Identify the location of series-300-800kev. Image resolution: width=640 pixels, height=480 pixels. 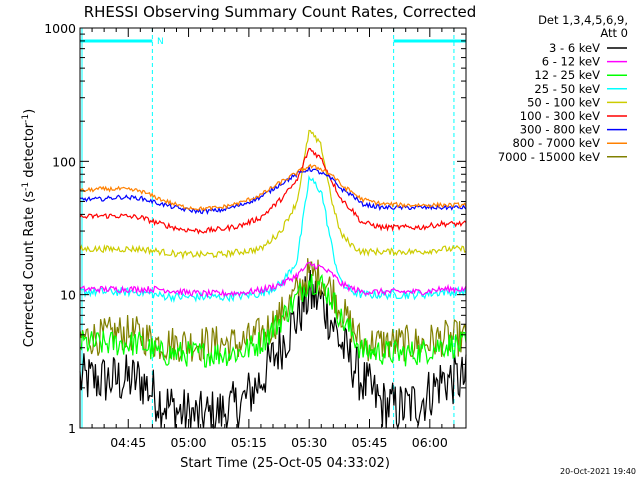
(273, 189).